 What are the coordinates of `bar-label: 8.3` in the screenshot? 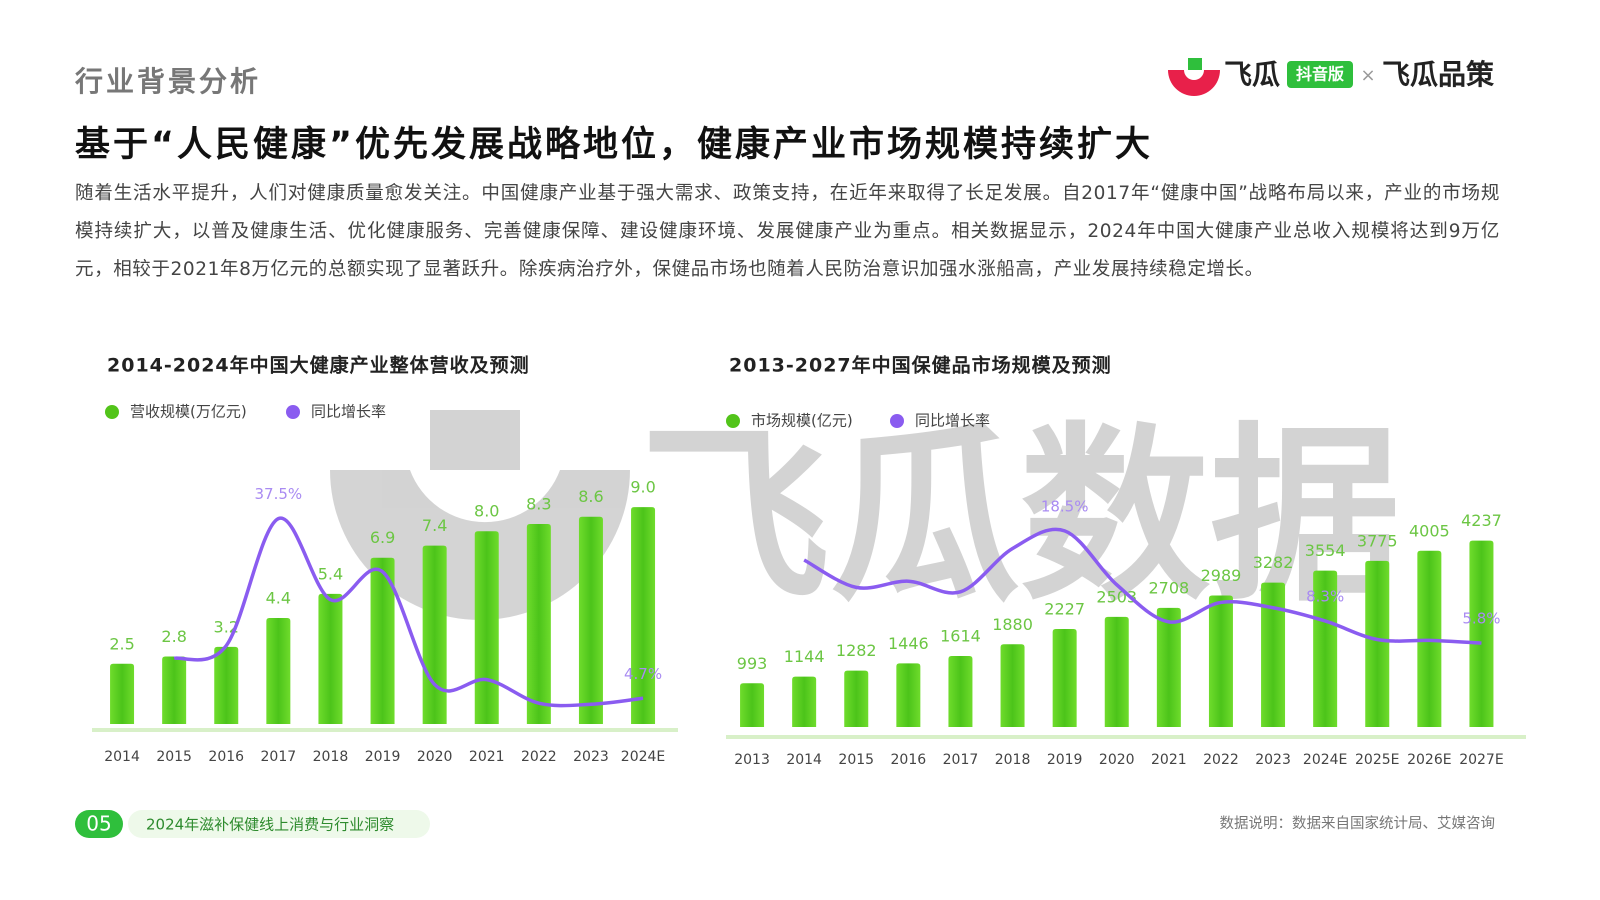 It's located at (538, 503).